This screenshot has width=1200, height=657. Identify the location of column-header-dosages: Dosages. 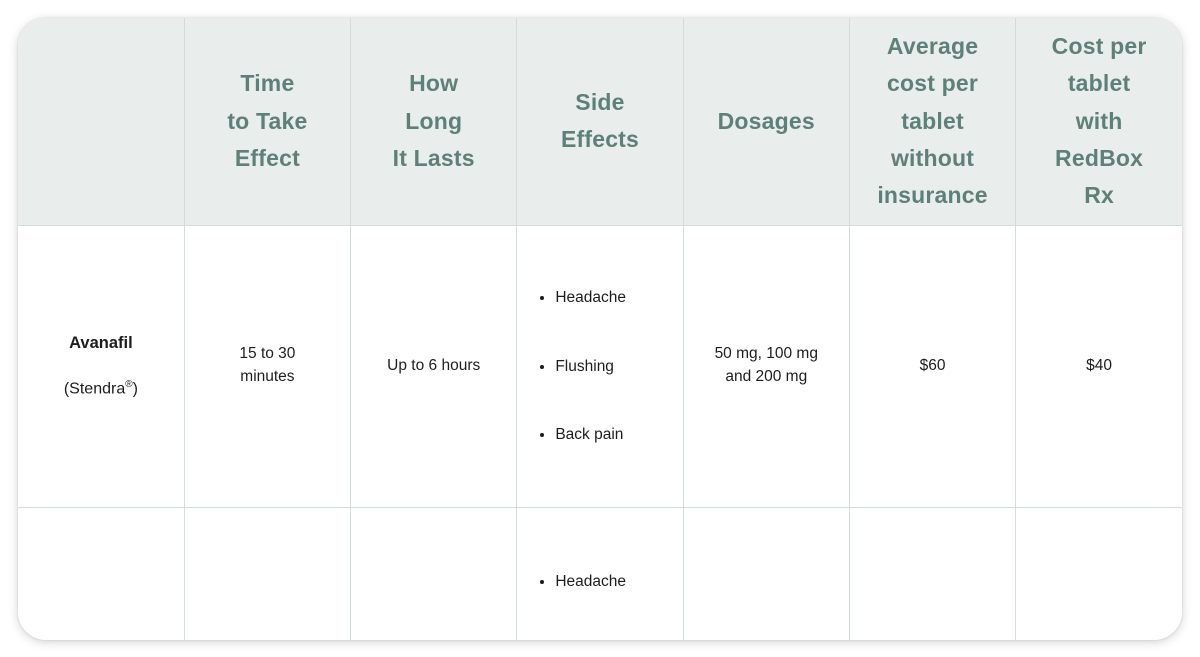
(766, 122).